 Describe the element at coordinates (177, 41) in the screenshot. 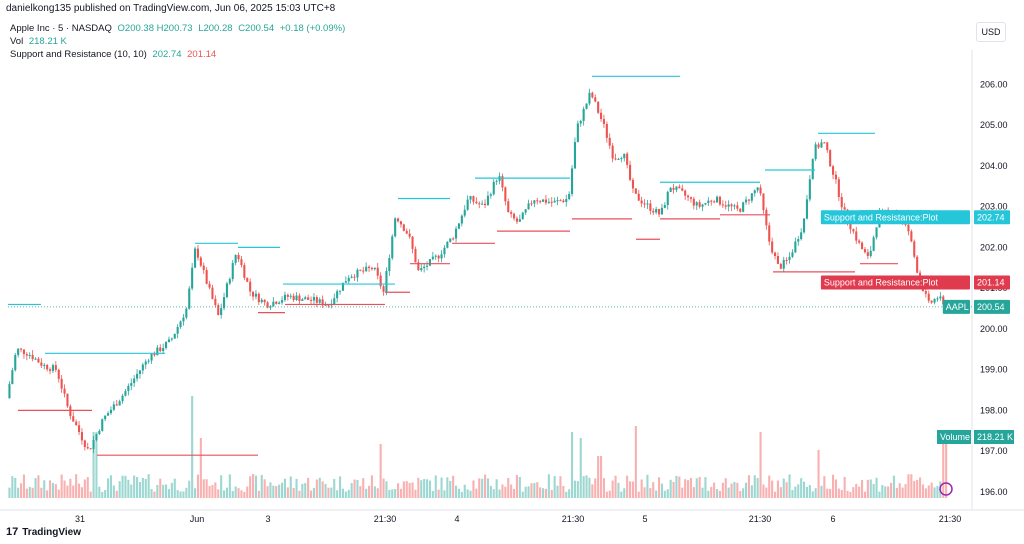

I see `volume-row: Vol 218.21 K` at that location.